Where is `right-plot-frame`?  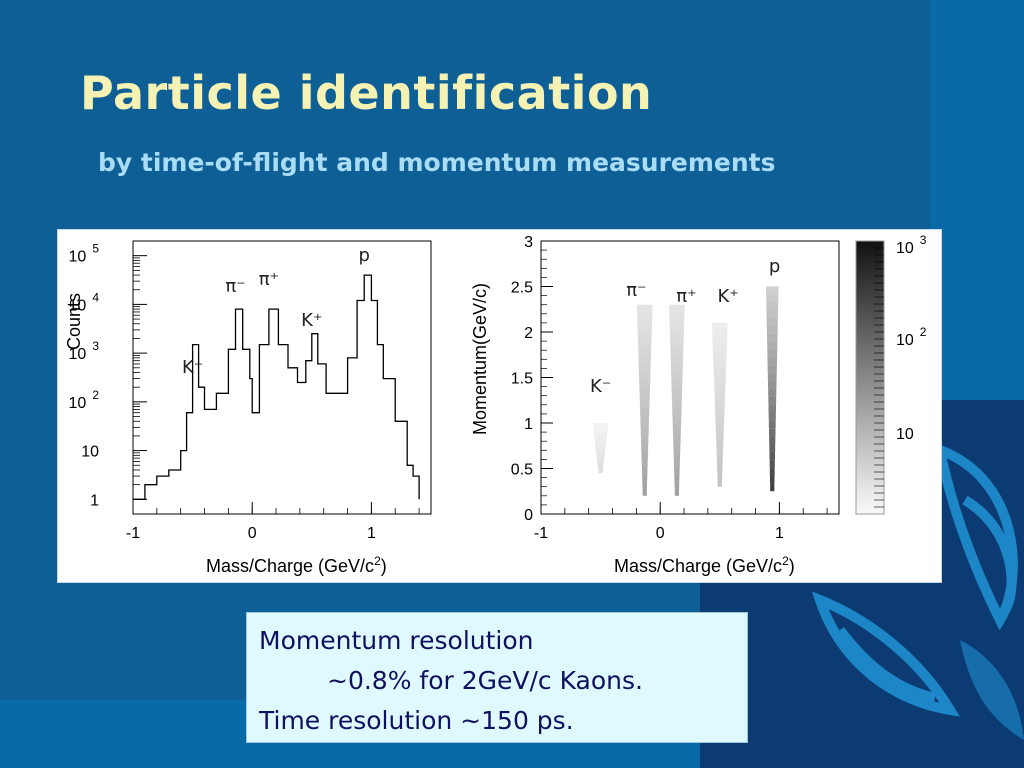
right-plot-frame is located at coordinates (690, 377).